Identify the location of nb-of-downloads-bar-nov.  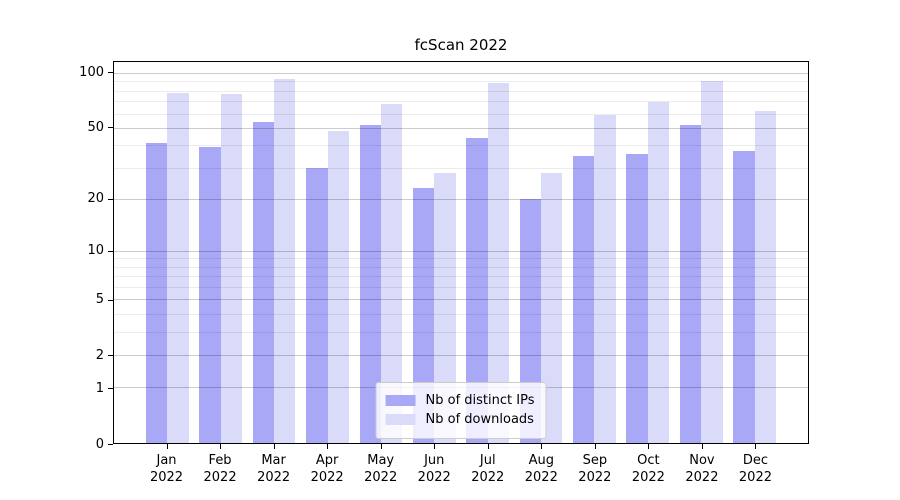
(712, 261).